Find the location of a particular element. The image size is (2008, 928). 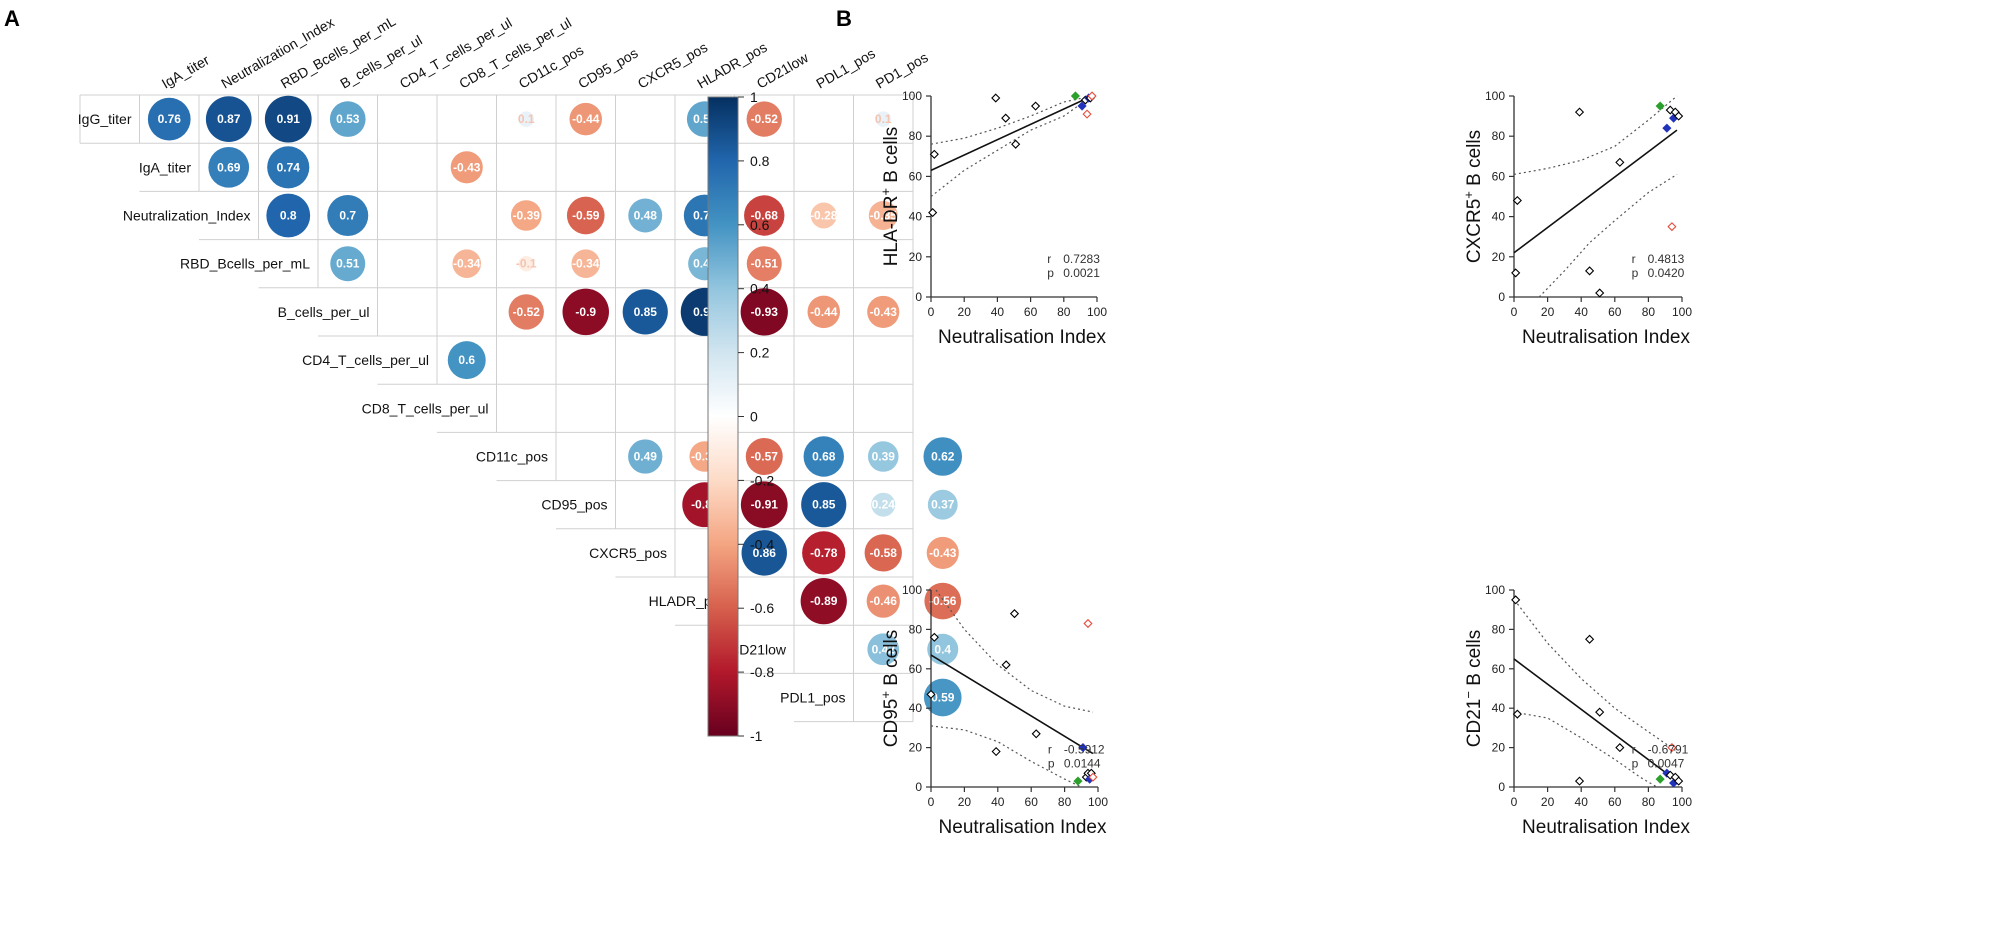

corr-value: 0.86 is located at coordinates (765, 553).